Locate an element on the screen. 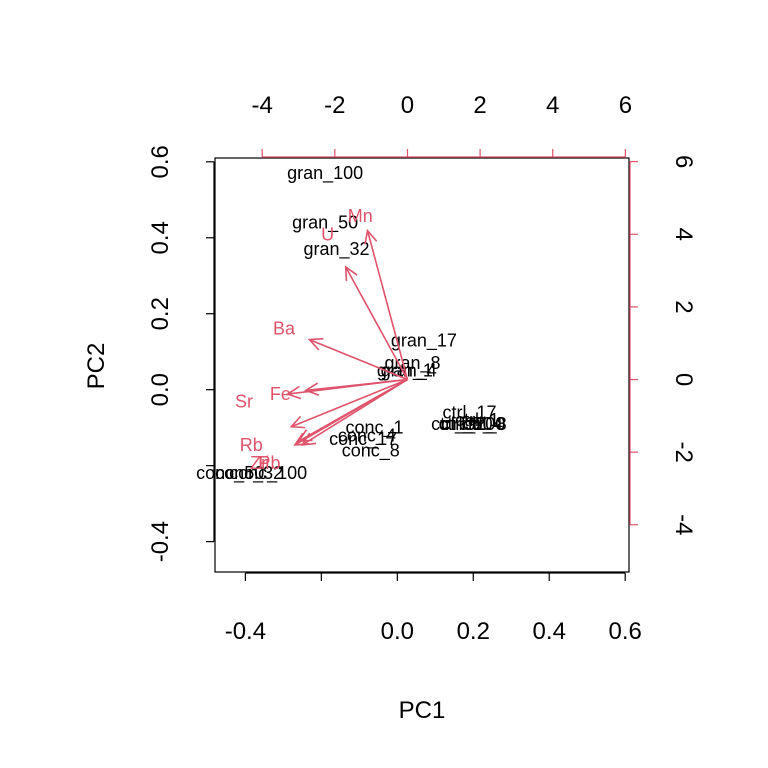  x-tick-label: 0.4 is located at coordinates (549, 631).